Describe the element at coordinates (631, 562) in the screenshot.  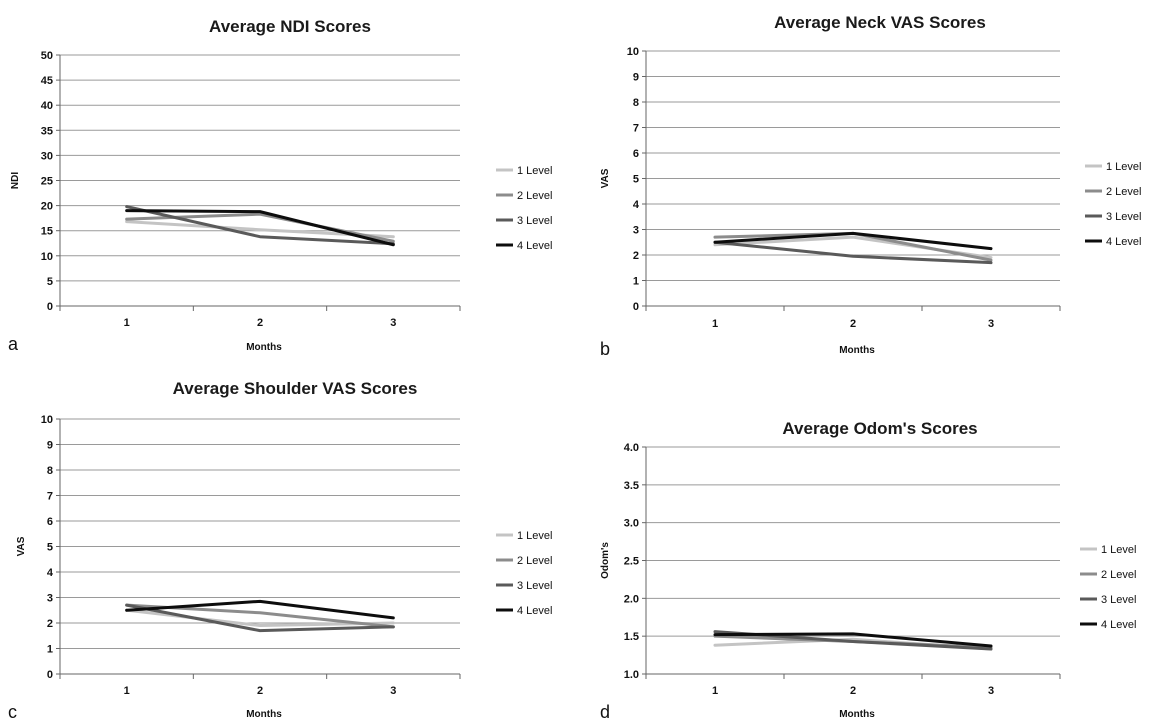
I see `y-tick-label: 2.5` at that location.